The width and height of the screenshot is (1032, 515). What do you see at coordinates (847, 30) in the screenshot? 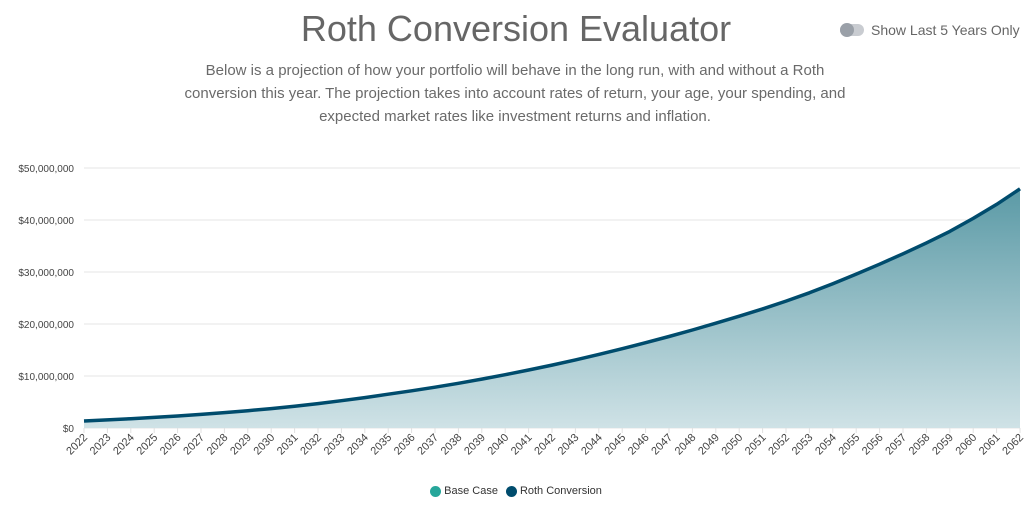
I see `toggle-knob` at bounding box center [847, 30].